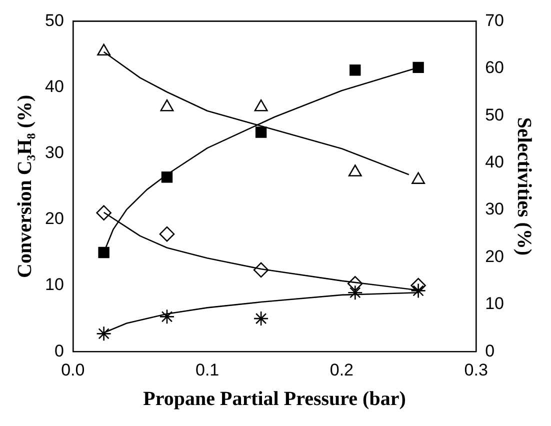 The height and width of the screenshot is (426, 551). I want to click on x-tick-label: 0.2, so click(342, 370).